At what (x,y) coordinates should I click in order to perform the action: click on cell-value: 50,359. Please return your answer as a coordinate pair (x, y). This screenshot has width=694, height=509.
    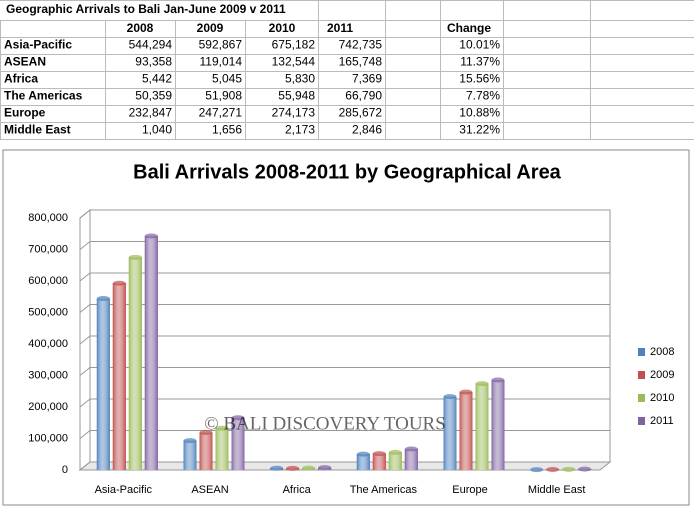
    Looking at the image, I should click on (153, 96).